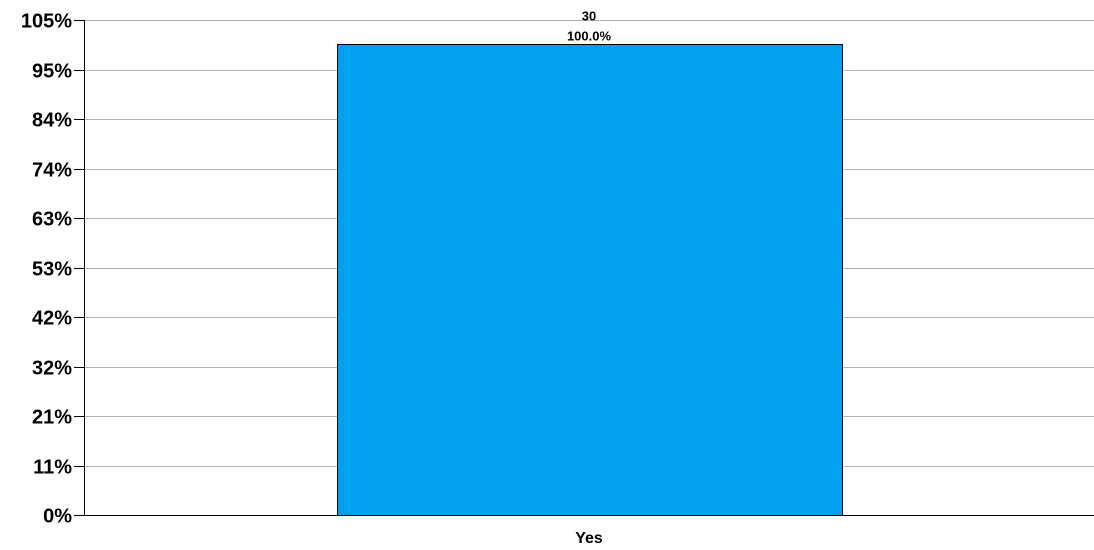  Describe the element at coordinates (52, 121) in the screenshot. I see `y-tick-label: 84%` at that location.